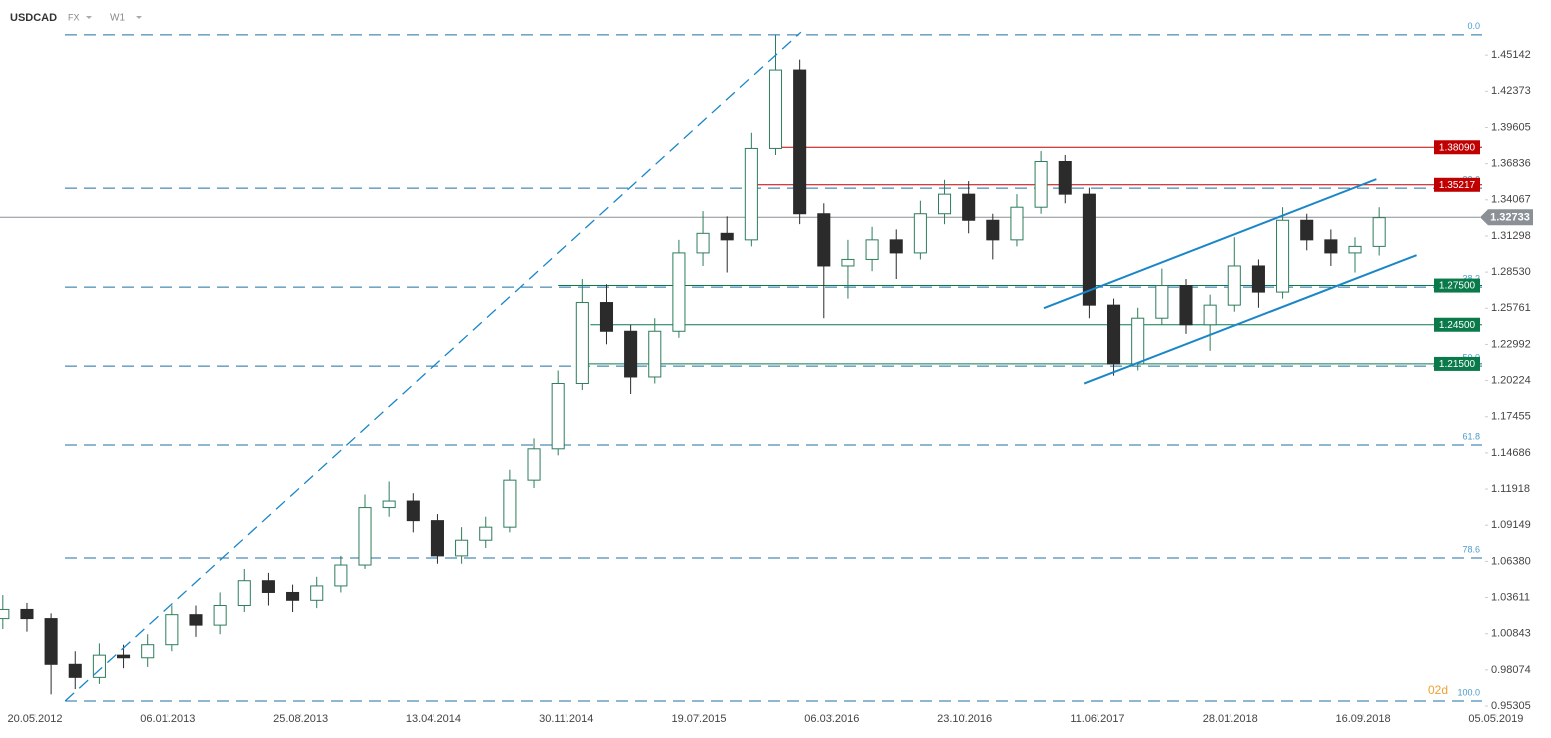 This screenshot has height=738, width=1551. I want to click on y-tick-label: 0.98074, so click(1511, 670).